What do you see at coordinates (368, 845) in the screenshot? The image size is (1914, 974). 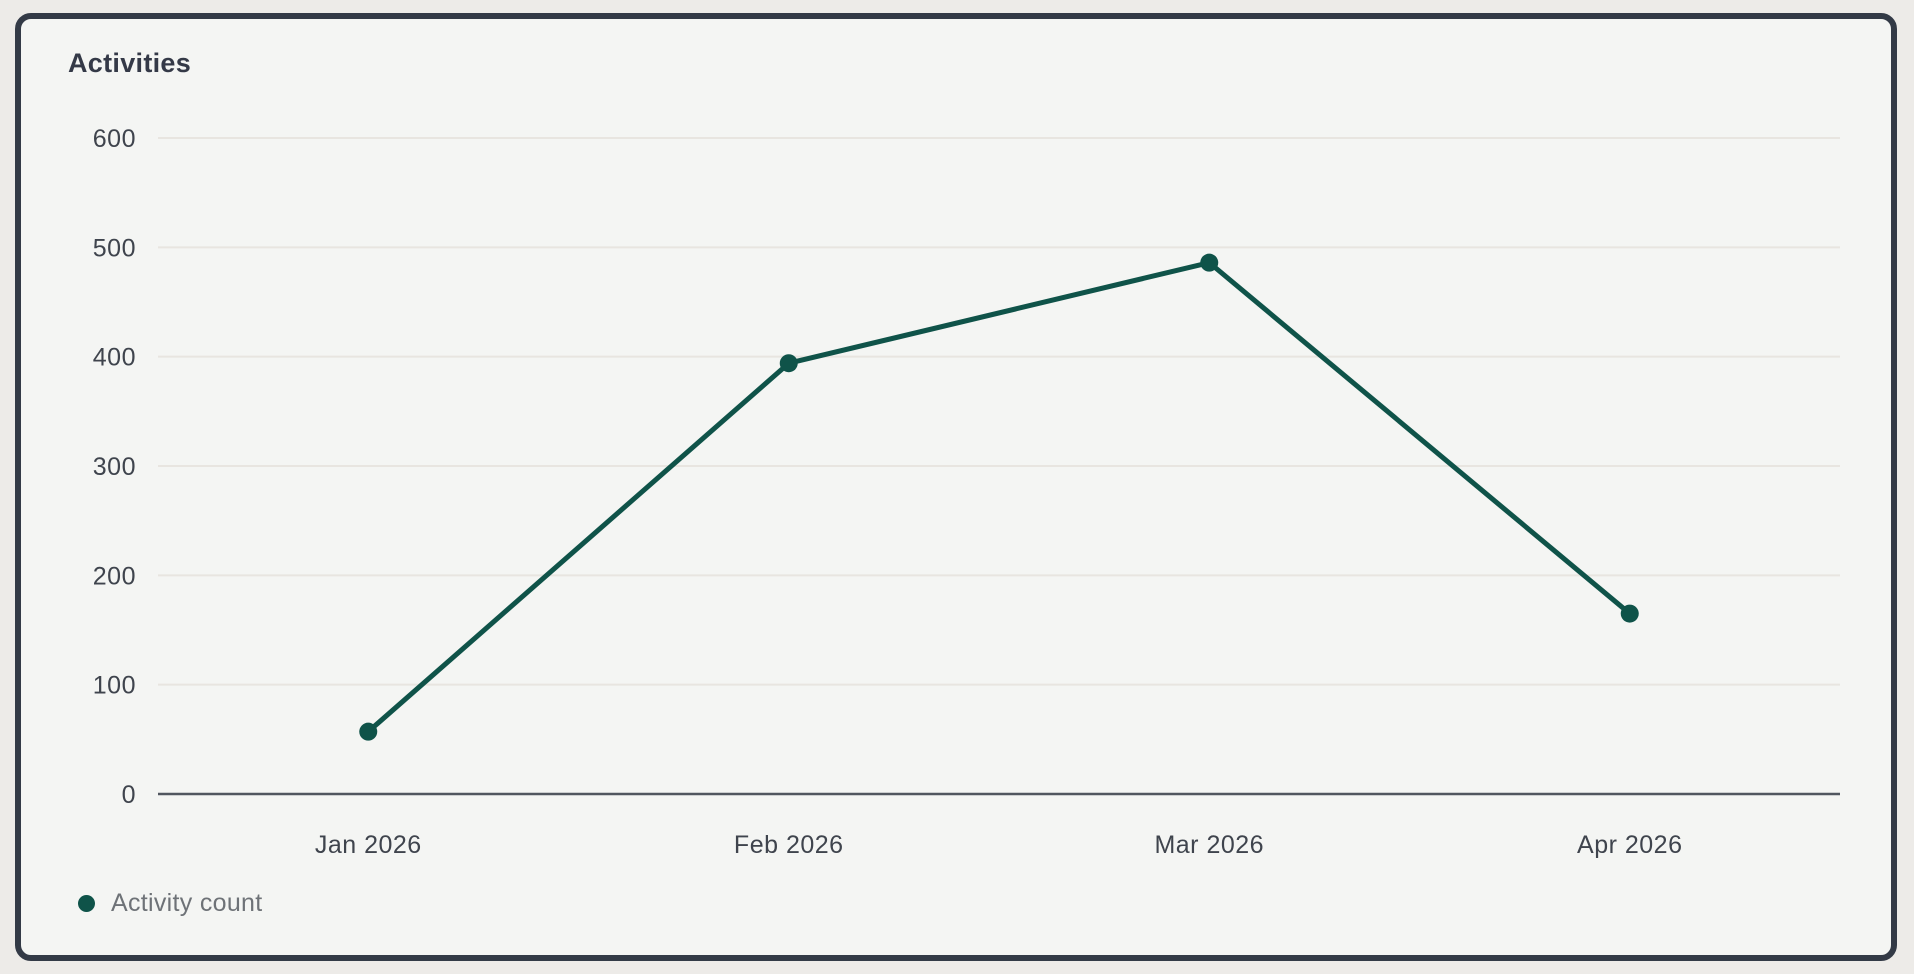 I see `x-tick-label: Jan 2026` at bounding box center [368, 845].